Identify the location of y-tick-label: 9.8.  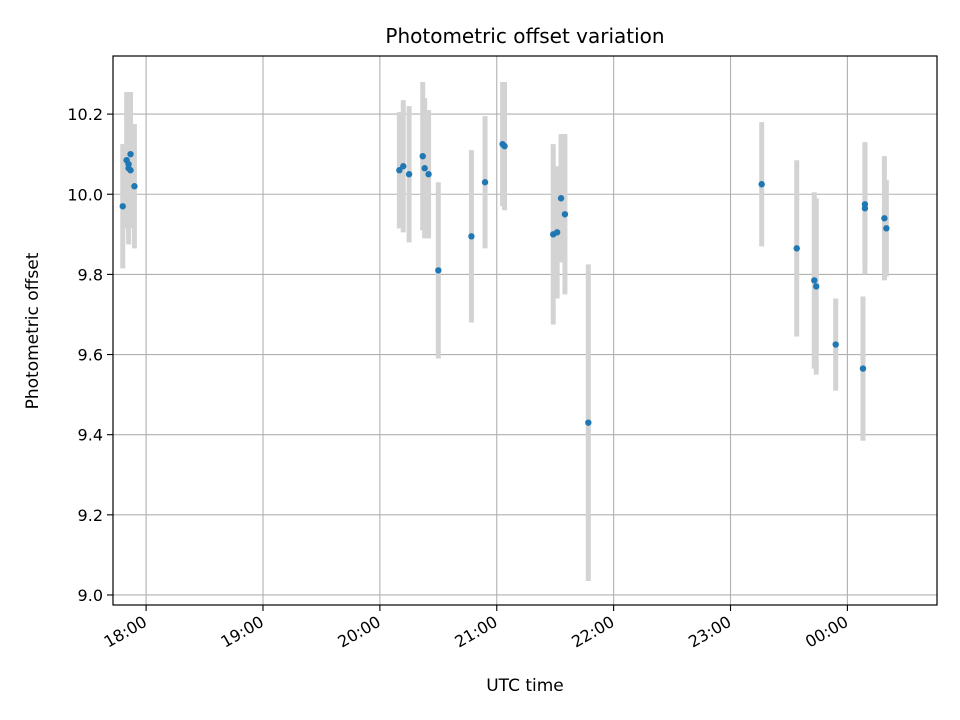
(90, 274).